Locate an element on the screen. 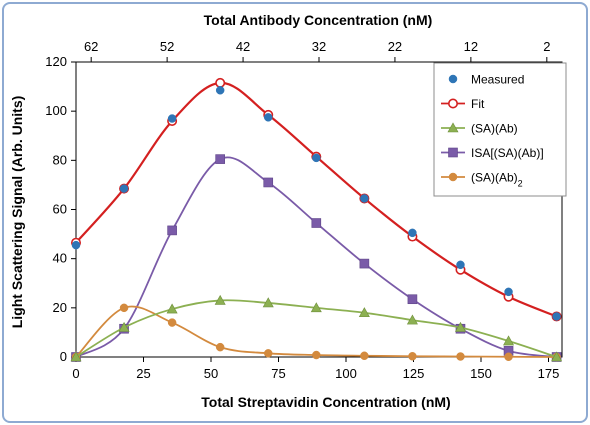 The image size is (590, 425). y-tick-label: 100 is located at coordinates (56, 110).